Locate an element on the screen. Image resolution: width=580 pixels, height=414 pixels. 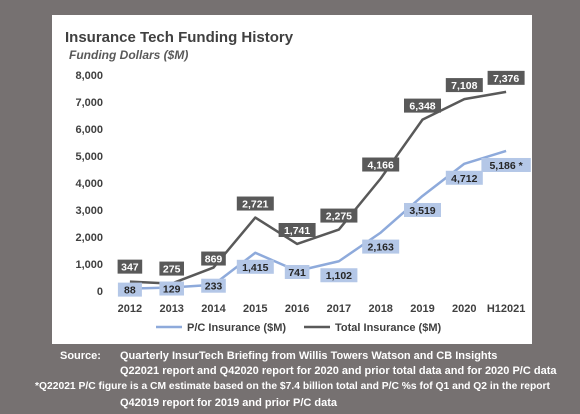
x-tick-label: 2019 is located at coordinates (422, 309).